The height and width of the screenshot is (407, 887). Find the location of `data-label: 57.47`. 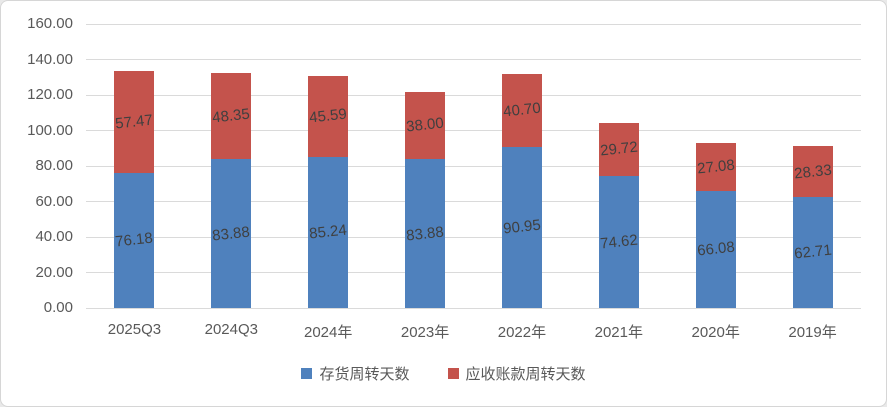

data-label: 57.47 is located at coordinates (134, 122).